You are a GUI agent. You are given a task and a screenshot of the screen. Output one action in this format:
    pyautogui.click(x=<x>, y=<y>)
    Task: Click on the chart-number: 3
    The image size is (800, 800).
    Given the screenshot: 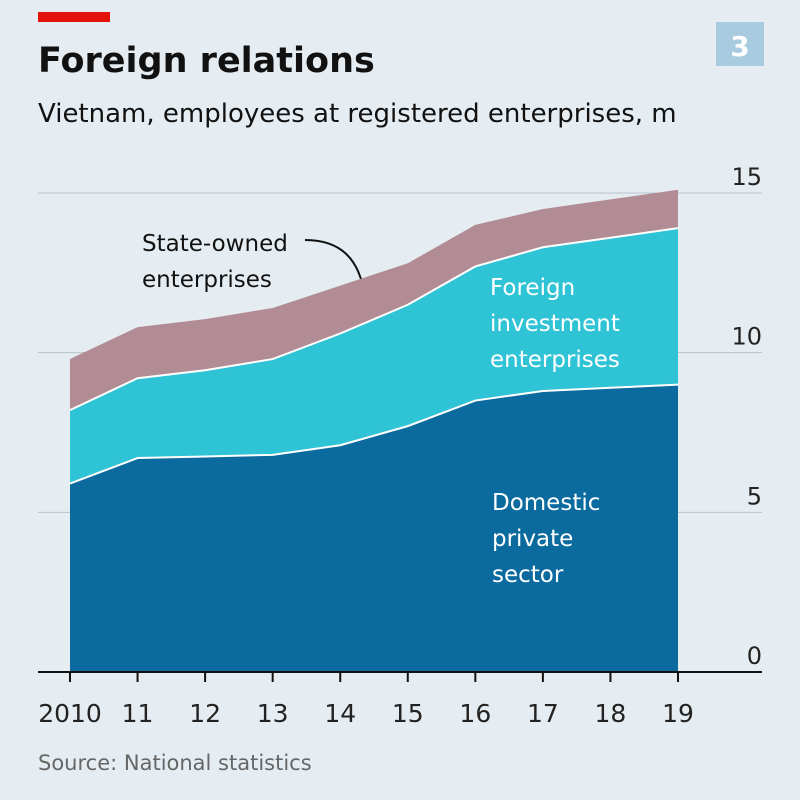 What is the action you would take?
    pyautogui.click(x=739, y=46)
    